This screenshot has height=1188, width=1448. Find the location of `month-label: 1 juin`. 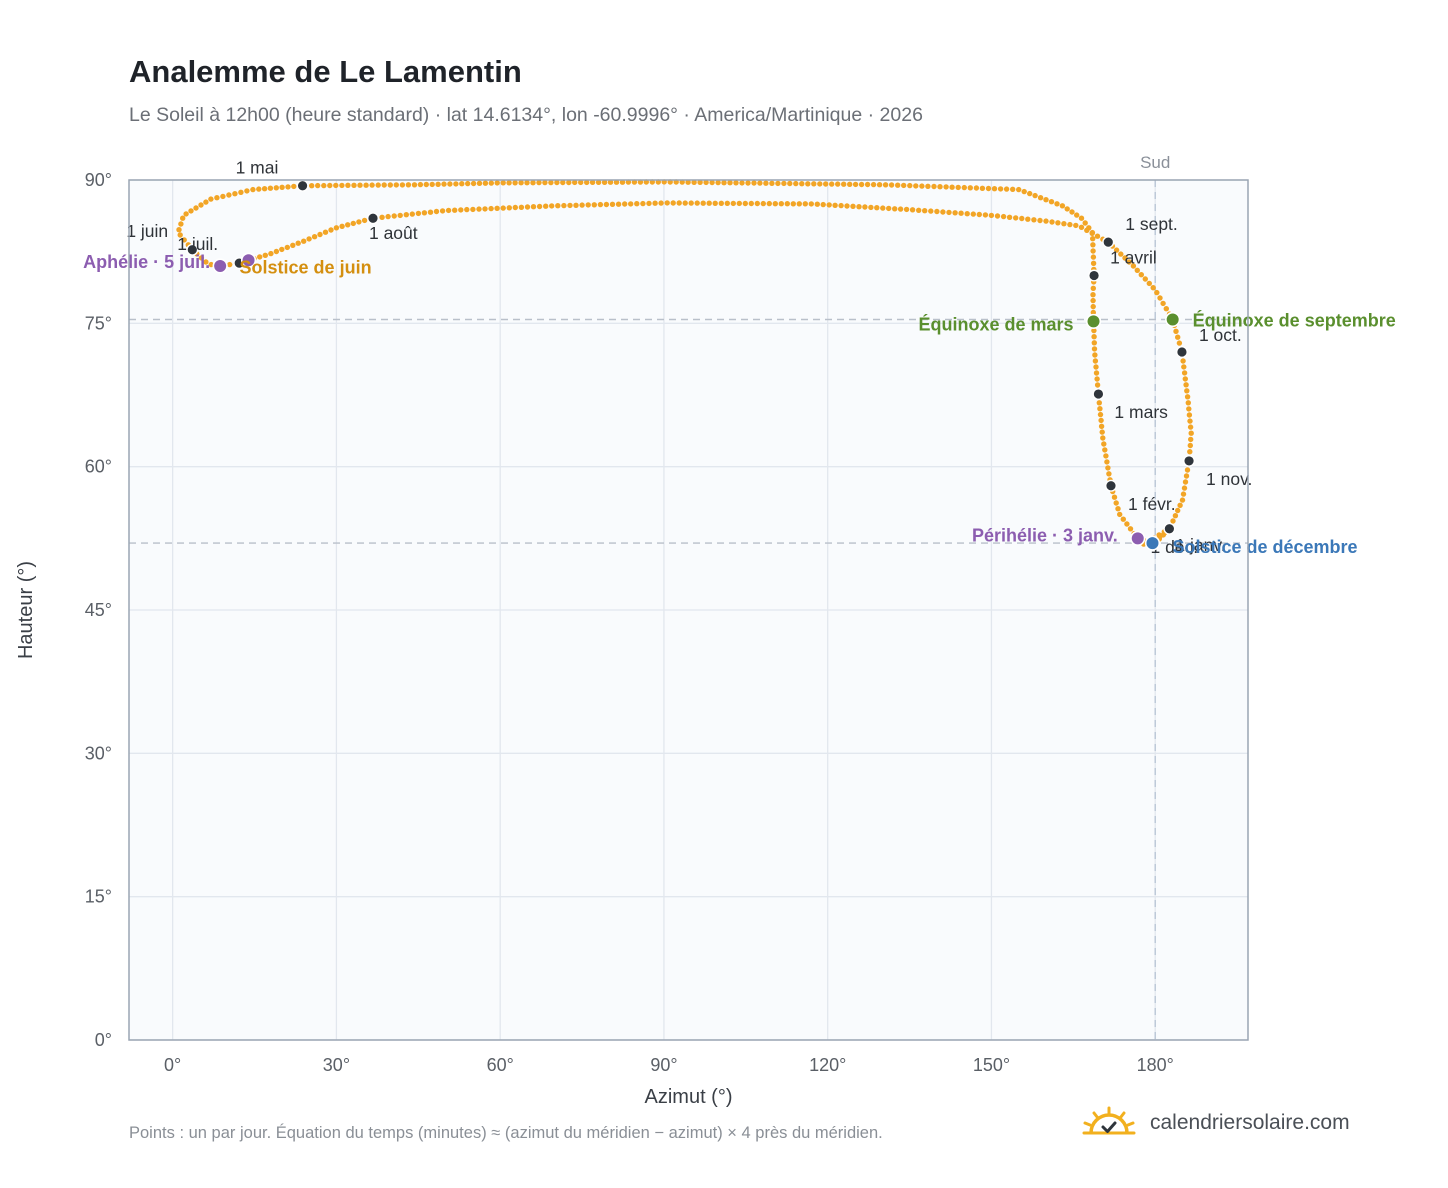

month-label: 1 juin is located at coordinates (147, 231).